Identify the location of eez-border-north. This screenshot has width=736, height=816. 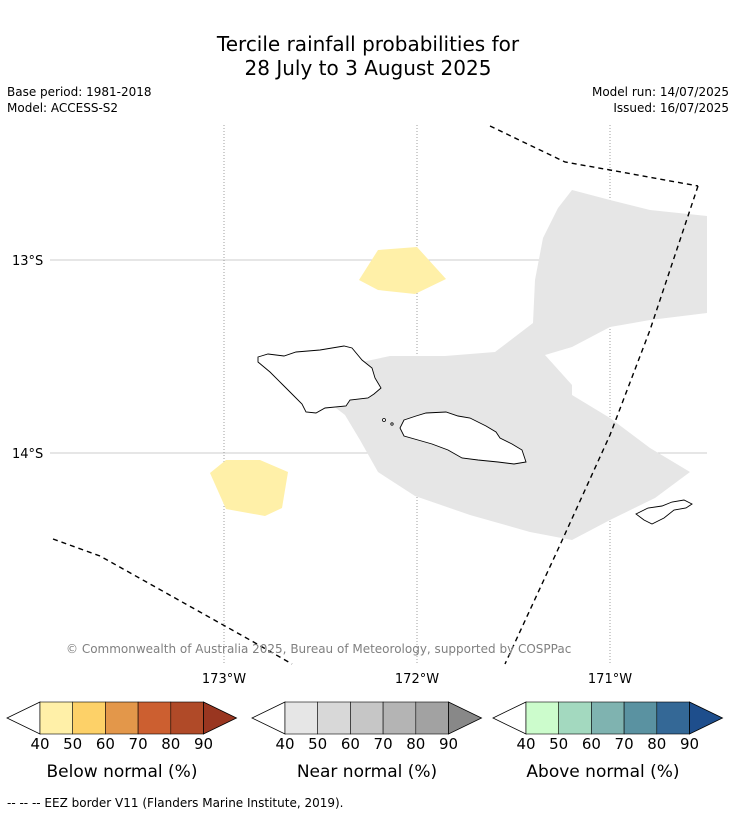
(594, 156).